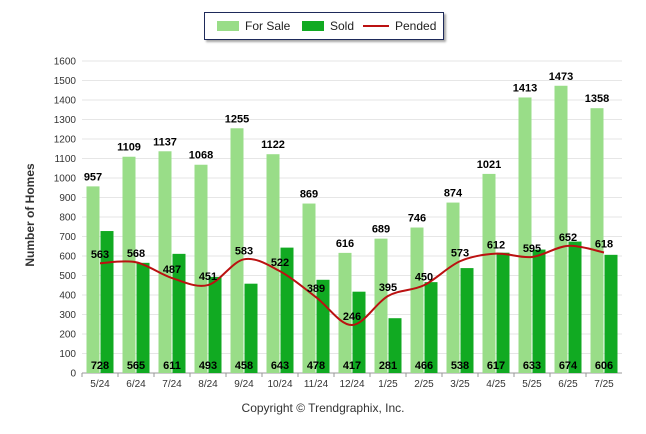 Image resolution: width=646 pixels, height=434 pixels. What do you see at coordinates (67, 354) in the screenshot?
I see `y-tick-label: 100` at bounding box center [67, 354].